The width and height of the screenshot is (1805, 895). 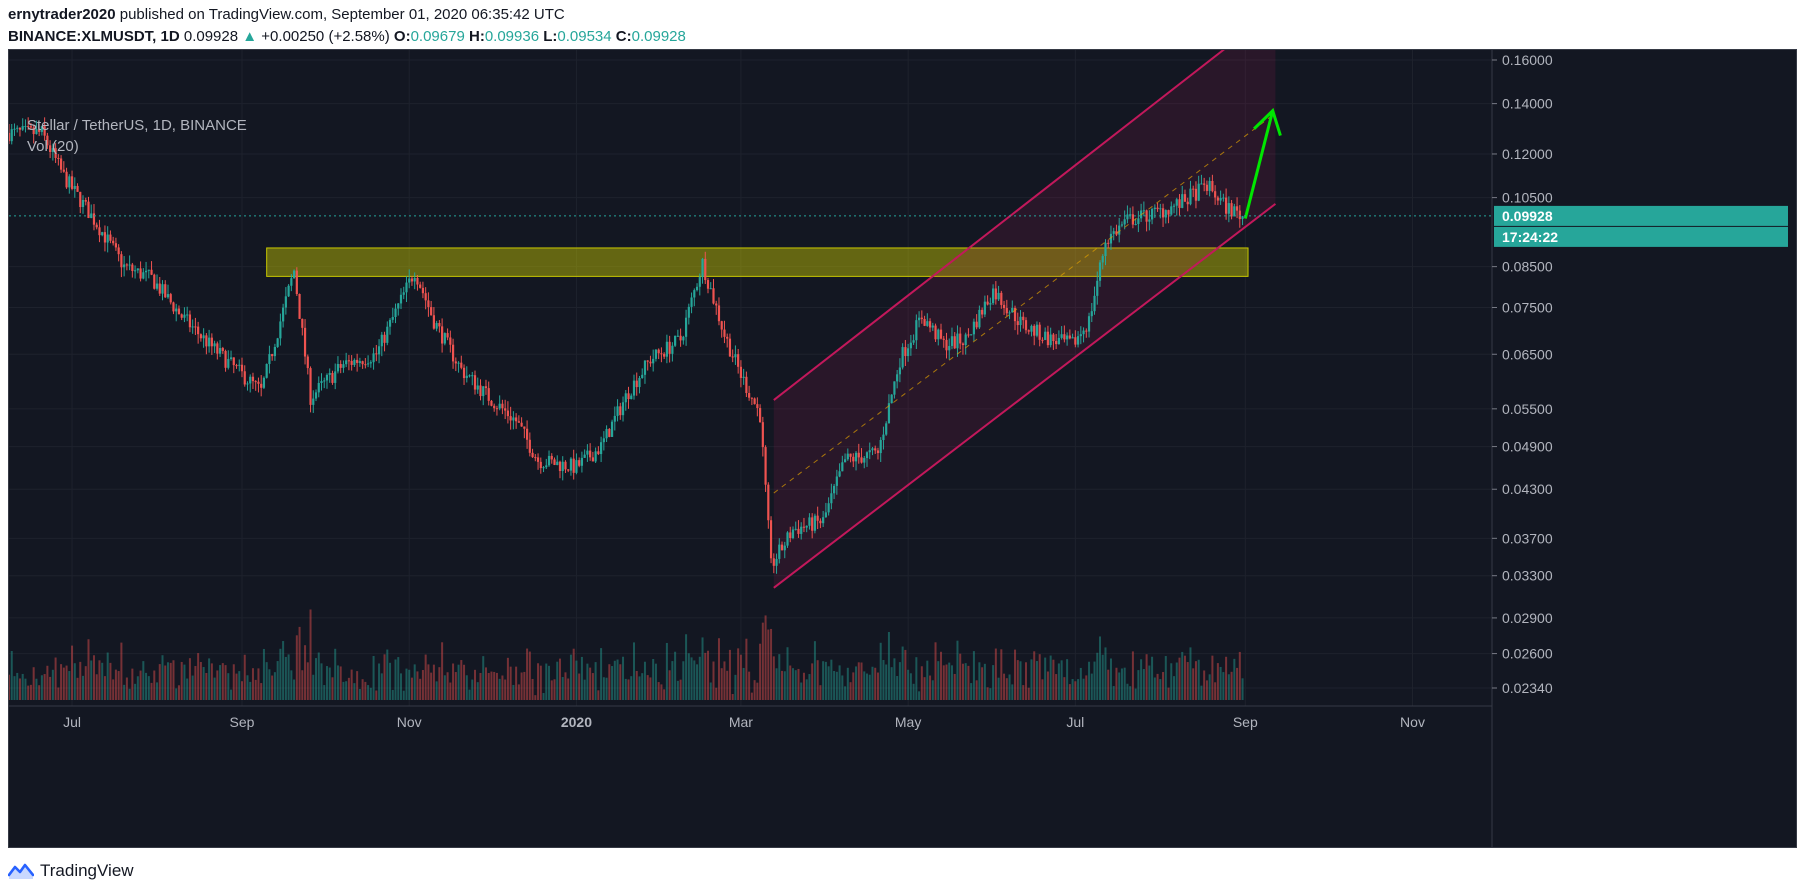 What do you see at coordinates (87, 870) in the screenshot?
I see `footer-brand: TradingView` at bounding box center [87, 870].